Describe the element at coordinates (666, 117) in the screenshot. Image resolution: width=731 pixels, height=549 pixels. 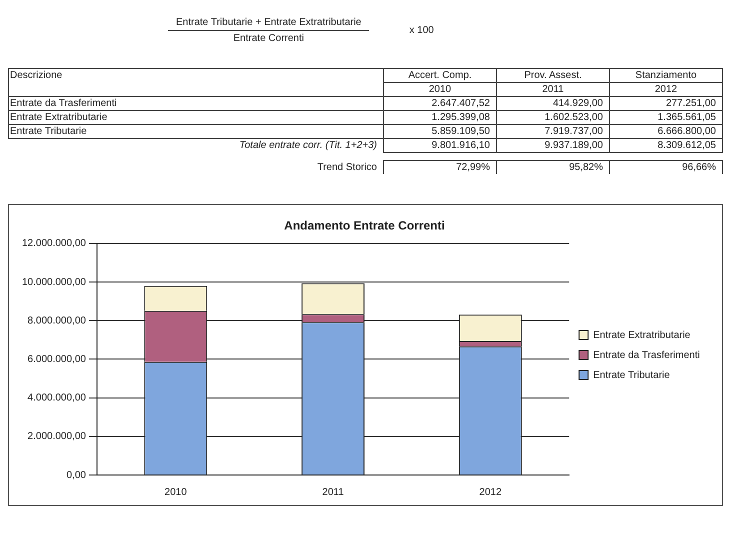
I see `text: 1.365.561,05` at that location.